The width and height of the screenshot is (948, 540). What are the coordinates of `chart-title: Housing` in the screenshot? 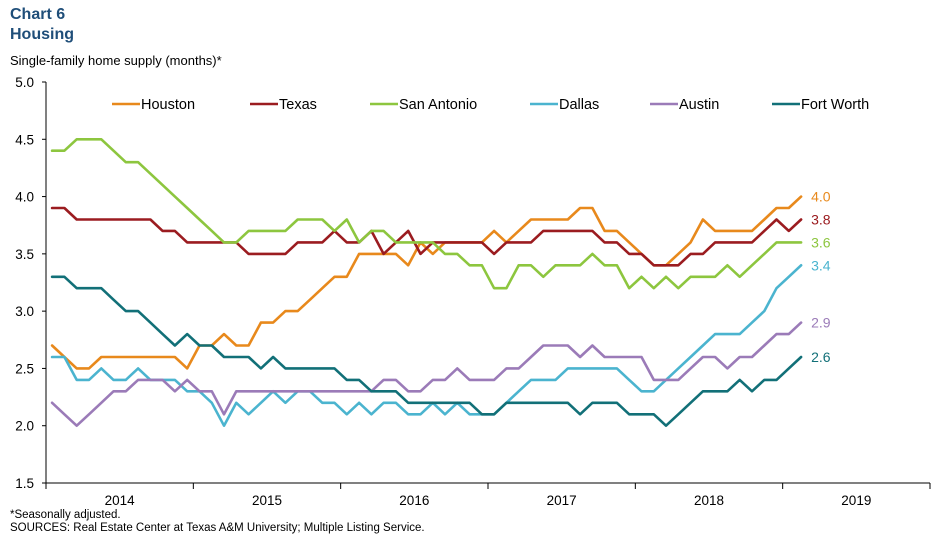 It's located at (42, 34).